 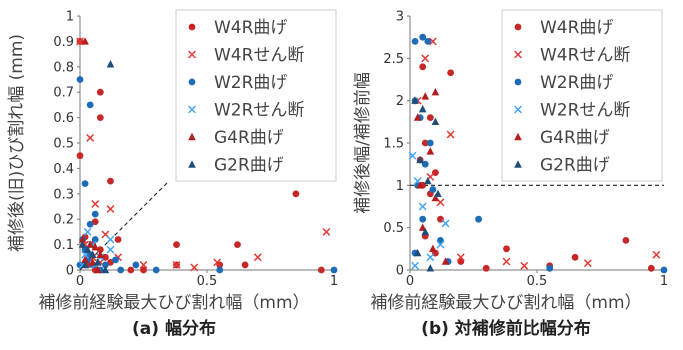 What do you see at coordinates (393, 228) in the screenshot?
I see `y-tick-label: 0.5` at bounding box center [393, 228].